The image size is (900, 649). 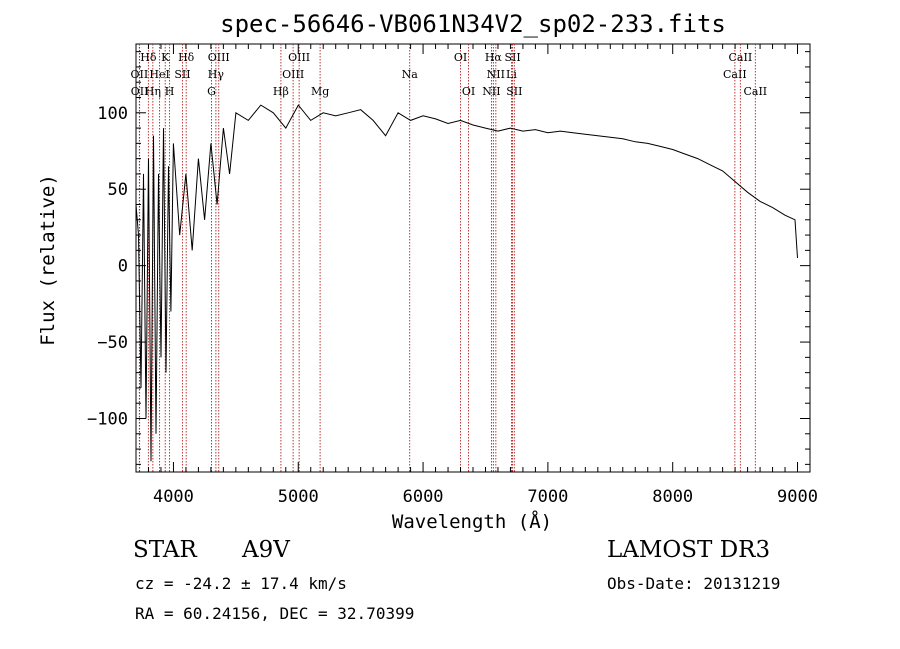 I want to click on line-label: K, so click(x=165, y=57).